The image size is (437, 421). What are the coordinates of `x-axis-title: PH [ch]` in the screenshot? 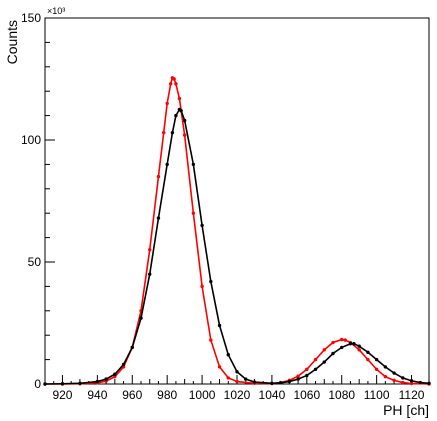 It's located at (406, 410).